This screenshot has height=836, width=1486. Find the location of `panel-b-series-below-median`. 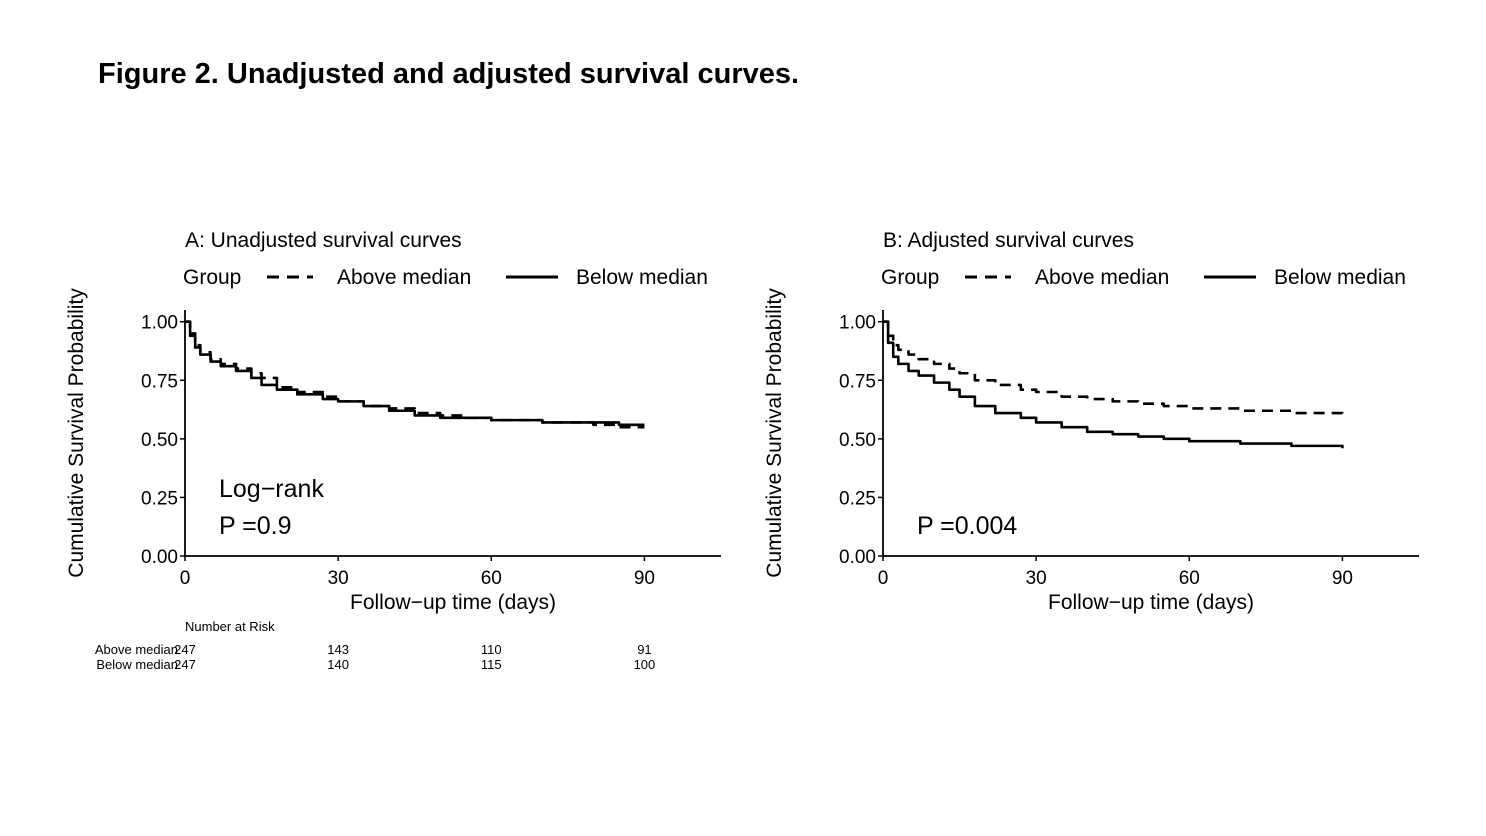

panel-b-series-below-median is located at coordinates (1113, 384).